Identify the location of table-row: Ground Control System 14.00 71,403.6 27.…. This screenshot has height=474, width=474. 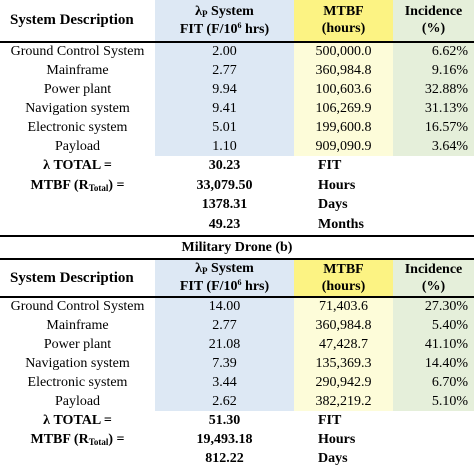
(237, 306).